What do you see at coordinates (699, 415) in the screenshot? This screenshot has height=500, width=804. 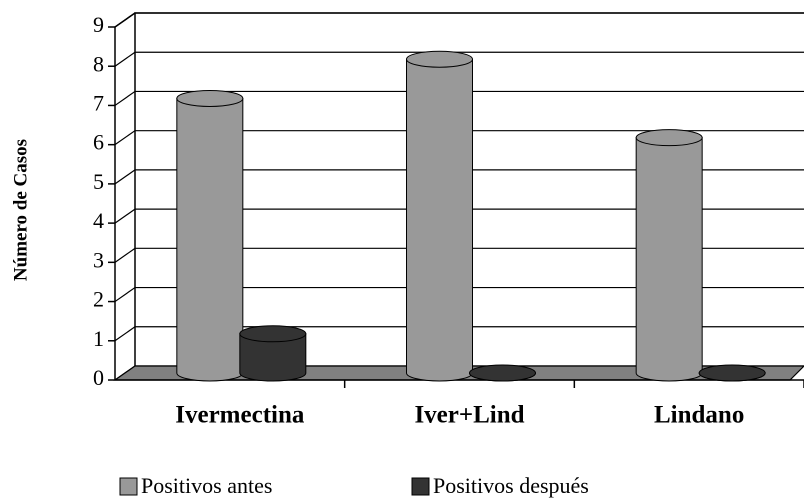 I see `x-tick-label: Lindano` at bounding box center [699, 415].